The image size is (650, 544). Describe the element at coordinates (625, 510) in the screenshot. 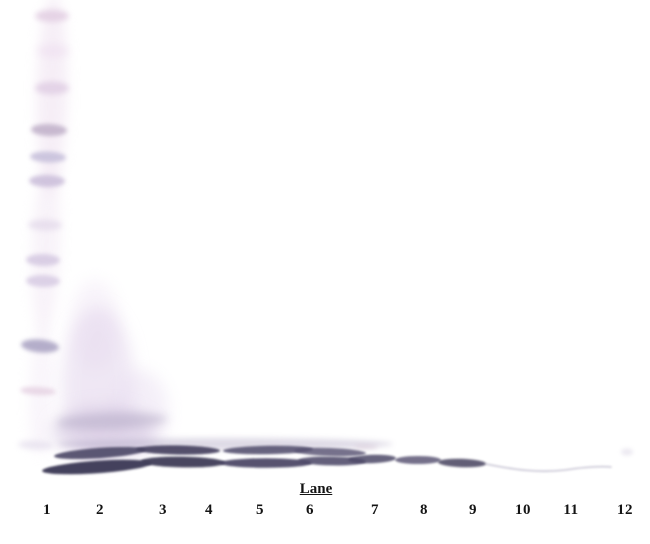

I see `lane-label-12: 12` at that location.